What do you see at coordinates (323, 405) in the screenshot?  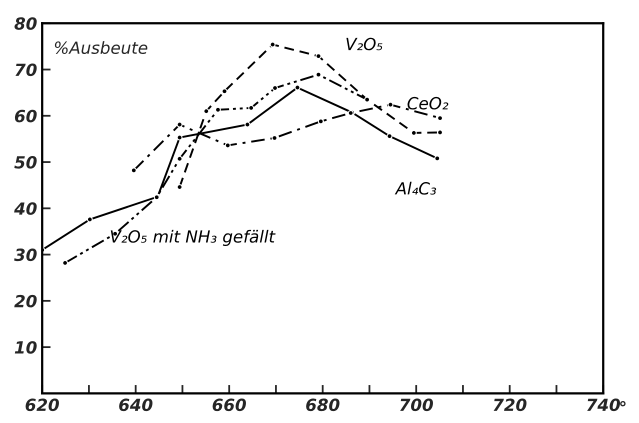 I see `x-tick-label: 680` at bounding box center [323, 405].